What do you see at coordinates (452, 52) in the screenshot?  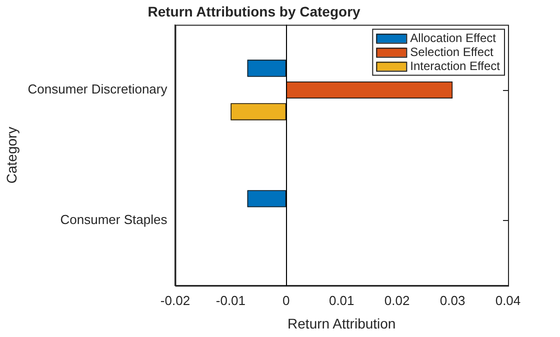 I see `legend-label: Selection Effect` at bounding box center [452, 52].